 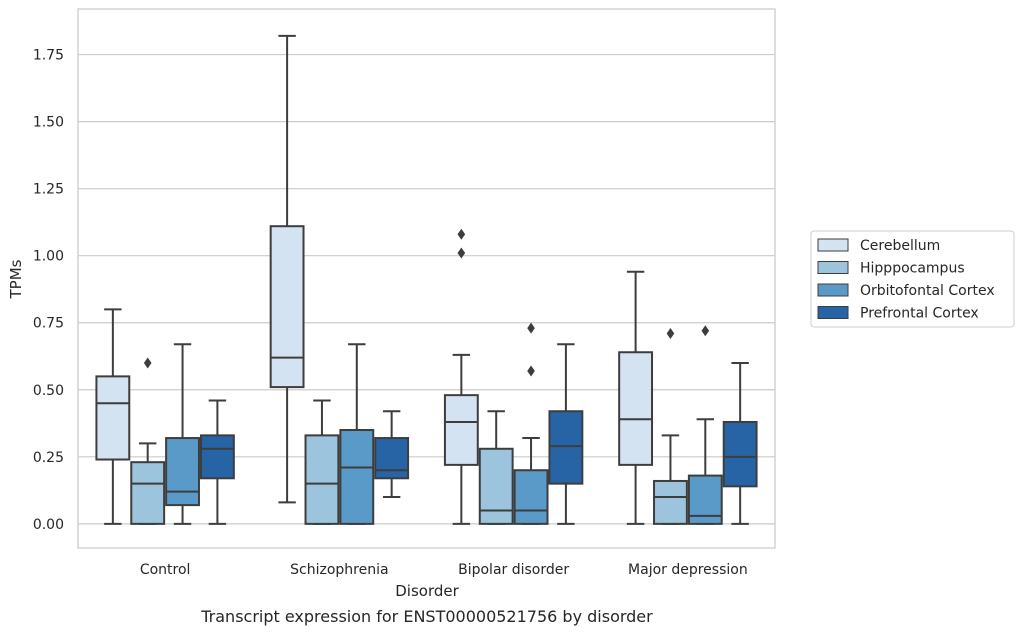 What do you see at coordinates (919, 314) in the screenshot?
I see `legend-label: Prefrontal Cortex` at bounding box center [919, 314].